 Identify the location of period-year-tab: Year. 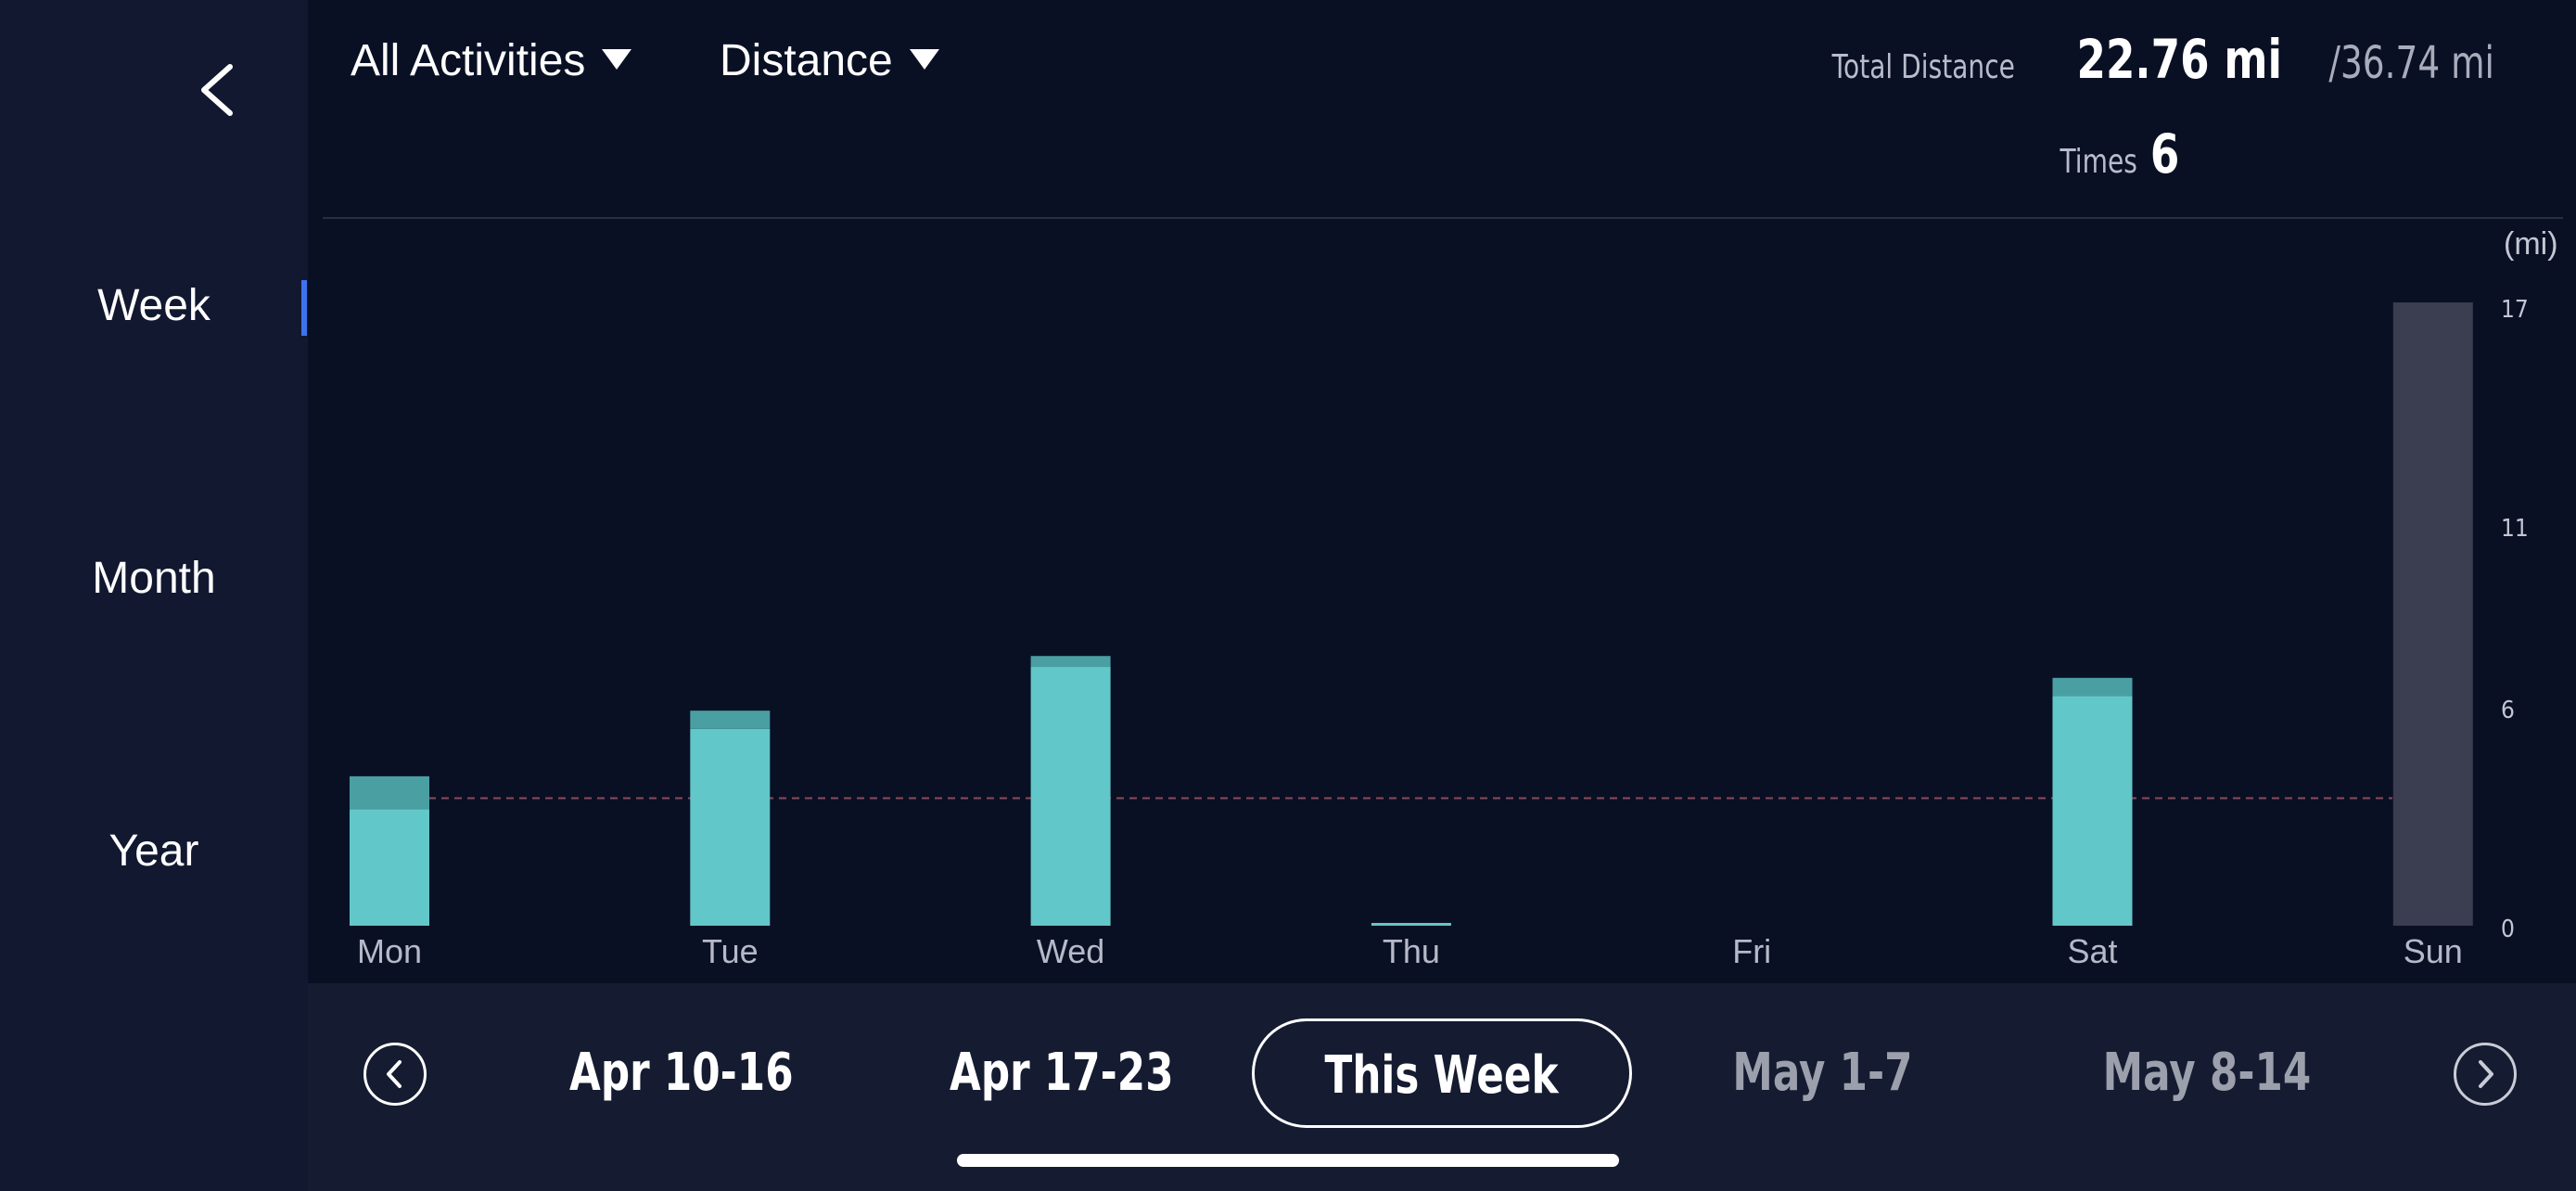
(153, 851).